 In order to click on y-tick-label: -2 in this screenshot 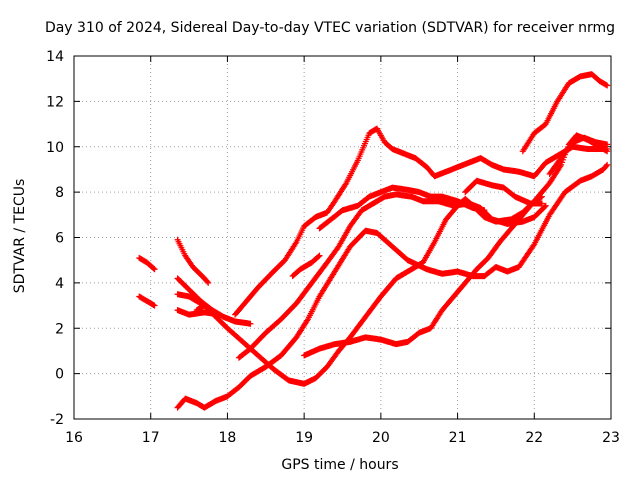, I will do `click(57, 420)`.